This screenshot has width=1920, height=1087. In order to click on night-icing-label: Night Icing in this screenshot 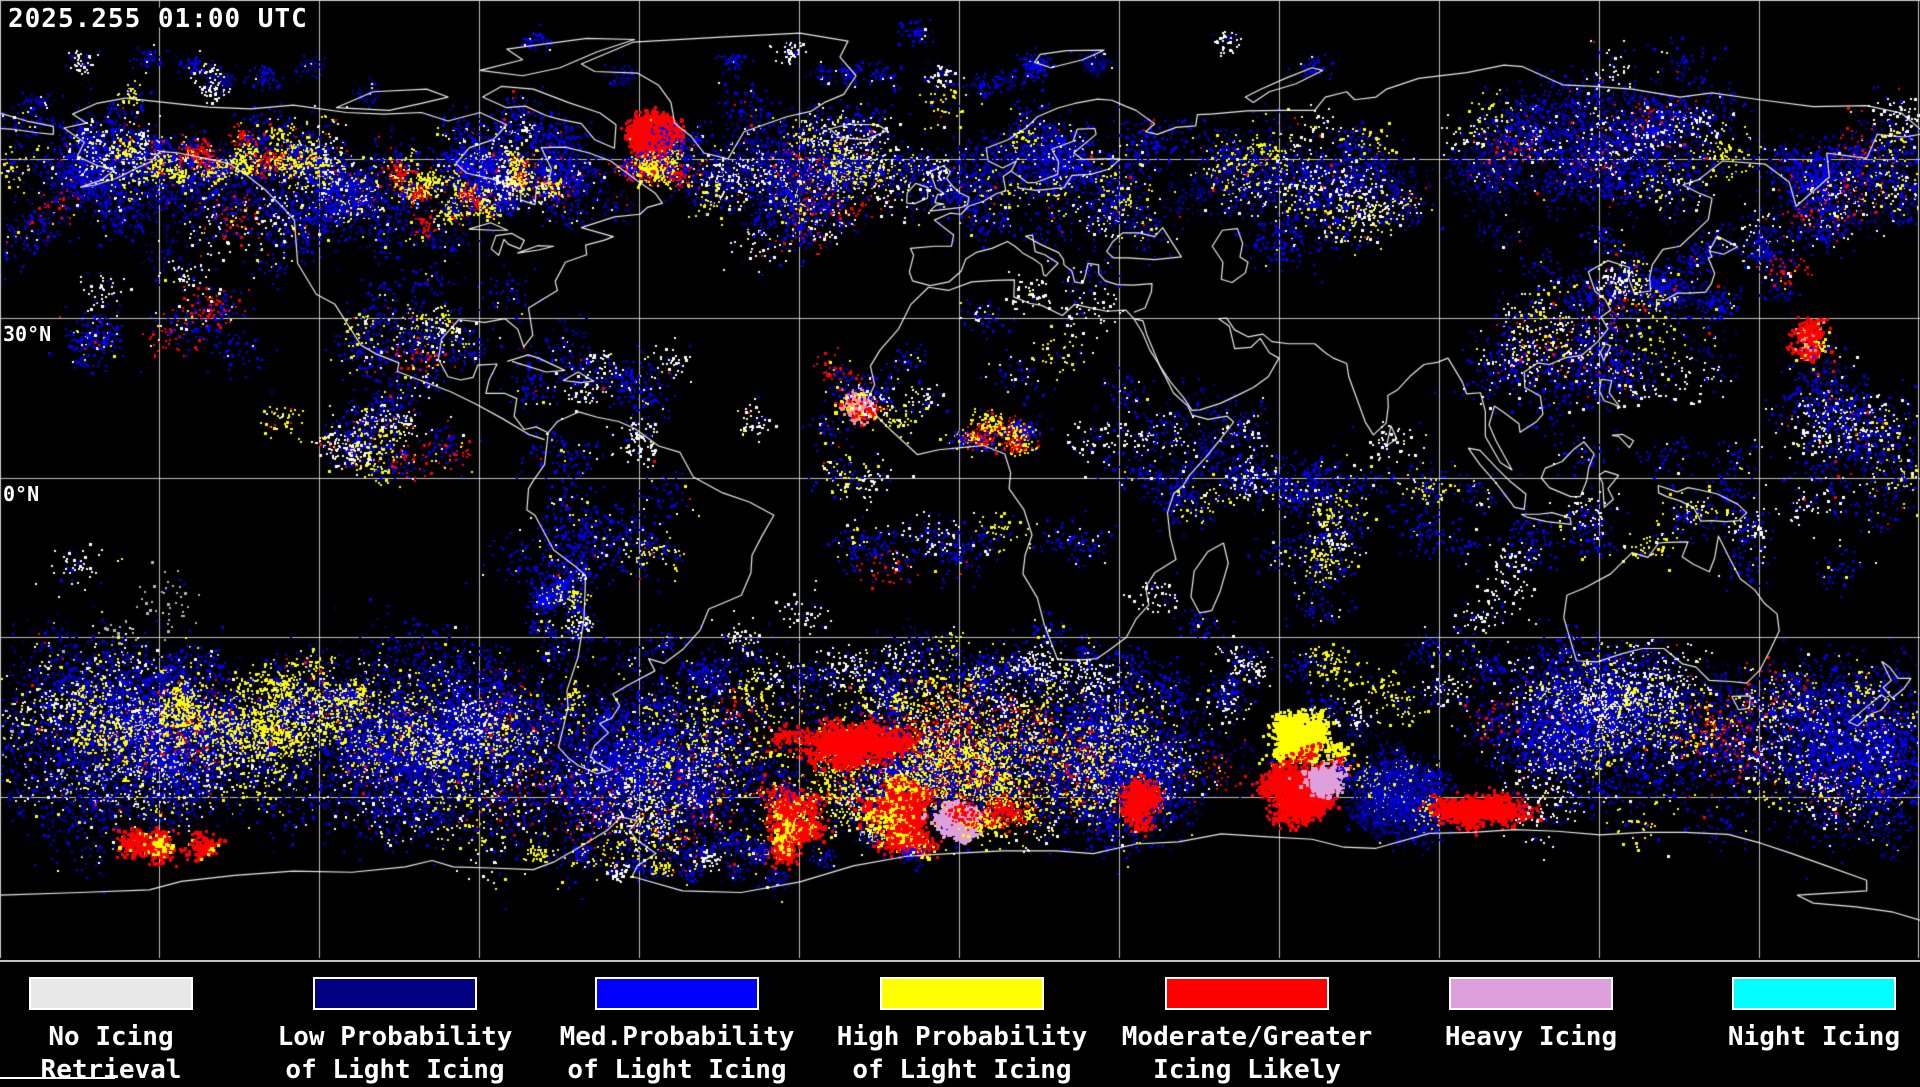, I will do `click(1782, 1037)`.